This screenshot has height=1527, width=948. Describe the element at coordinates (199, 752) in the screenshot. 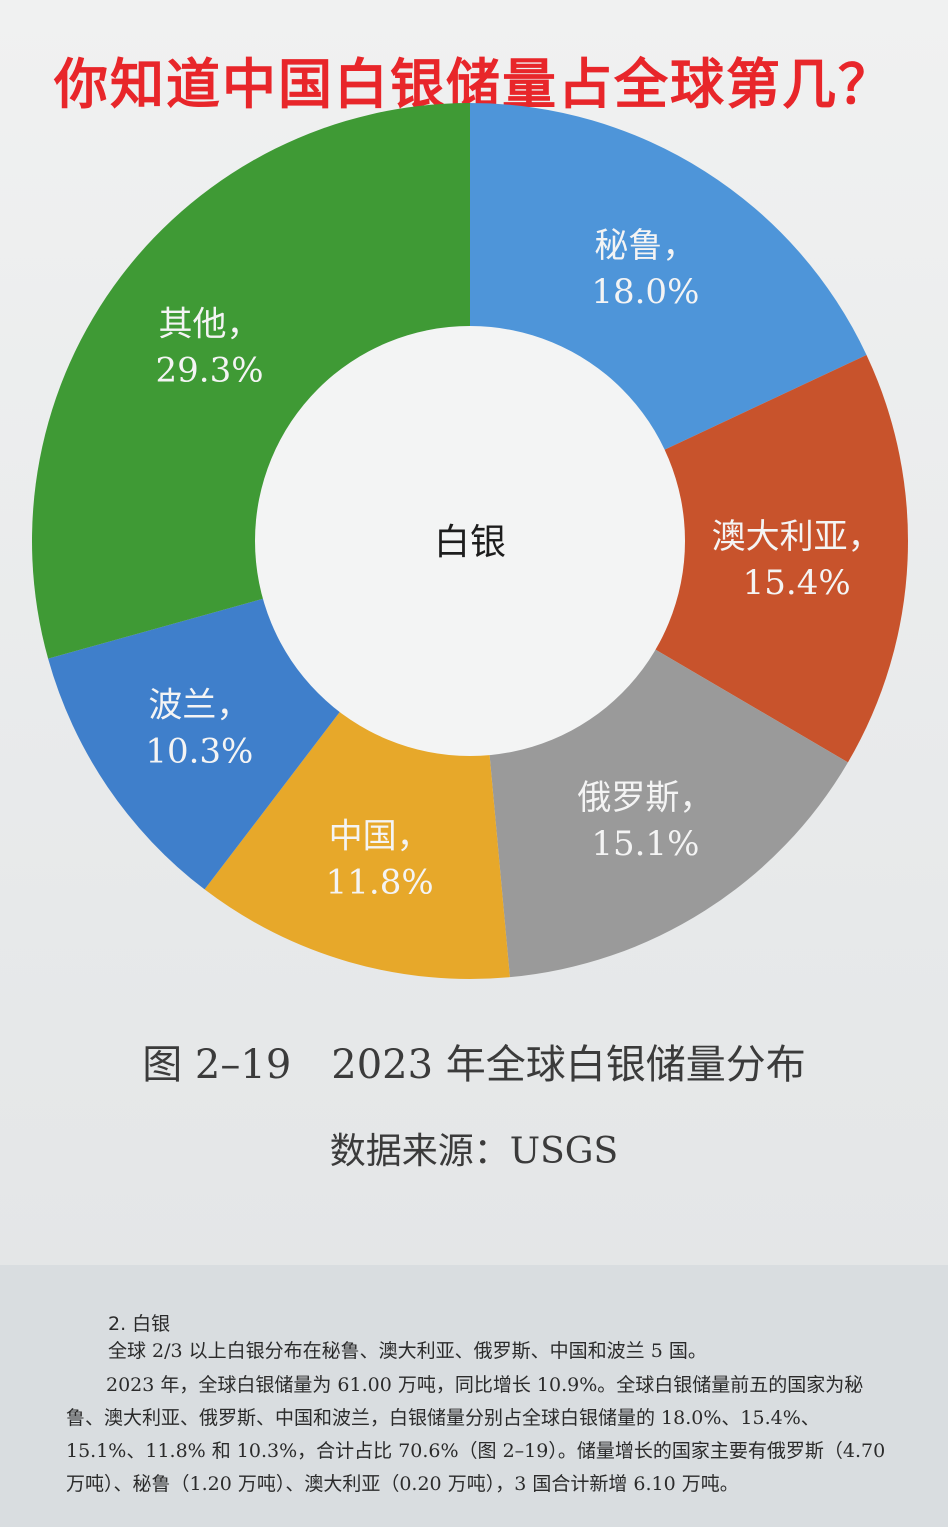

I see `slice-label-value-4: 10.3%` at that location.